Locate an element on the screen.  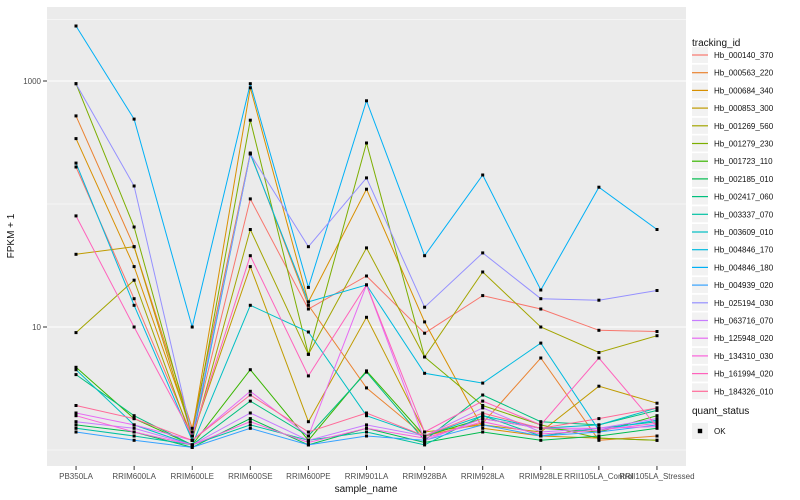
x-tick-label: RRIM600LE is located at coordinates (192, 476).